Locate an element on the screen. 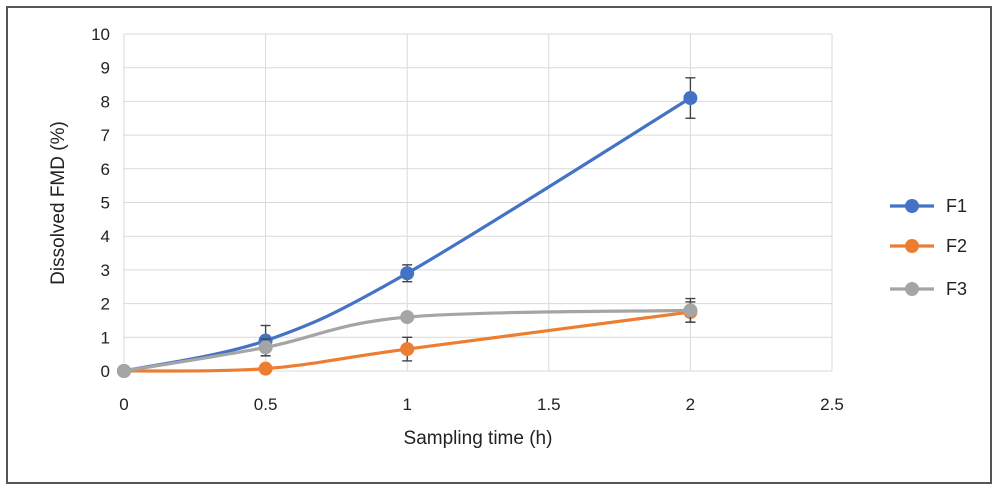  y-tick-label: 0 is located at coordinates (105, 371).